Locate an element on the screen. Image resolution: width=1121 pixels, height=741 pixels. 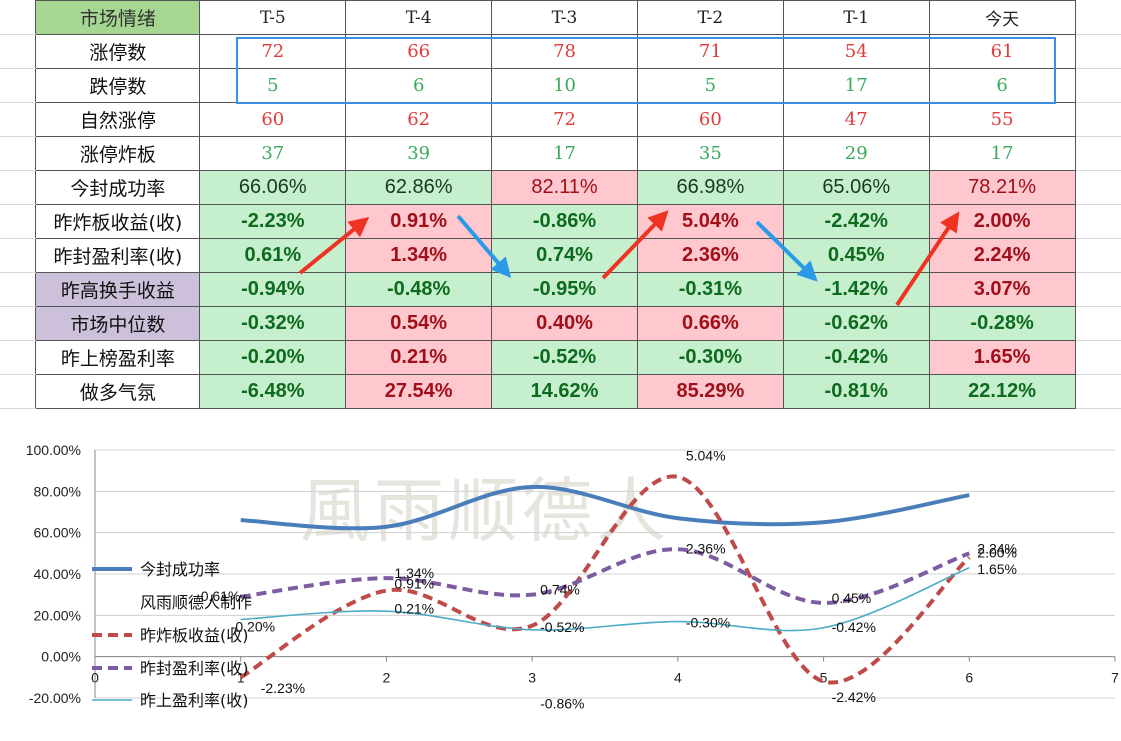
x-tick-label: 6 is located at coordinates (969, 678).